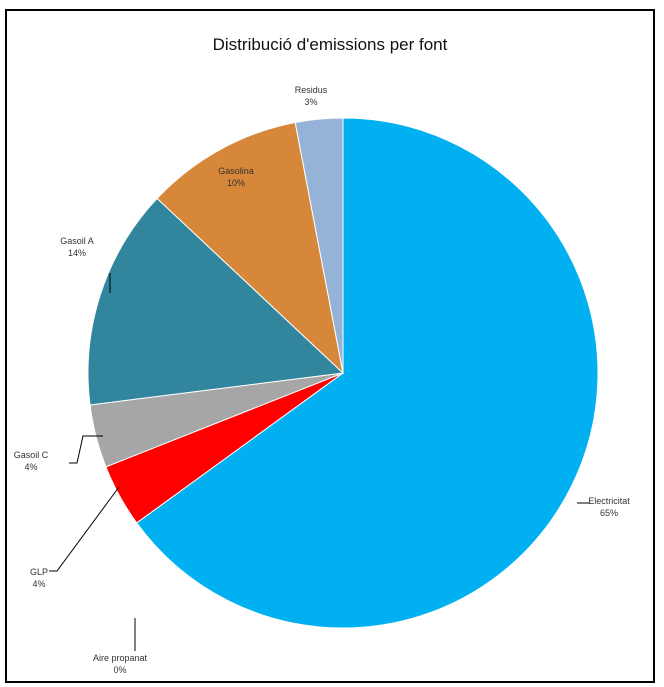 The image size is (664, 687). Describe the element at coordinates (330, 44) in the screenshot. I see `chart-title: Distribució d'emissions per font` at that location.